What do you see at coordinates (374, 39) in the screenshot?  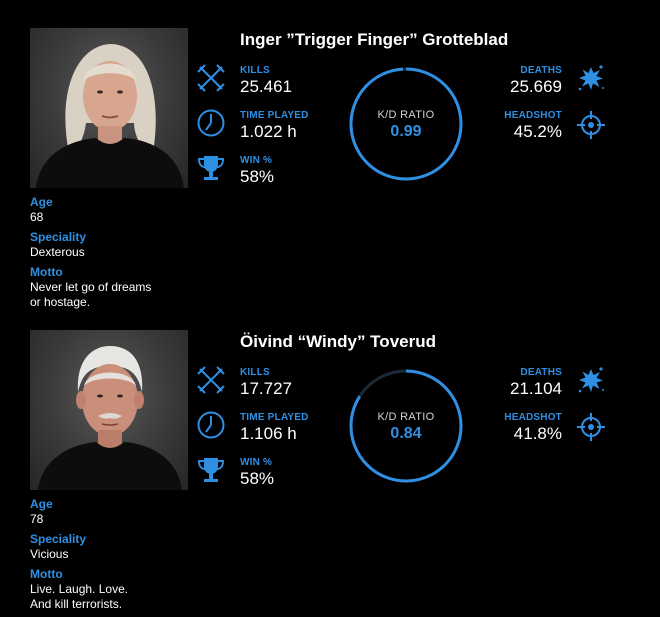 I see `player-name: Inger ”Trigger Finger” Grotteblad` at bounding box center [374, 39].